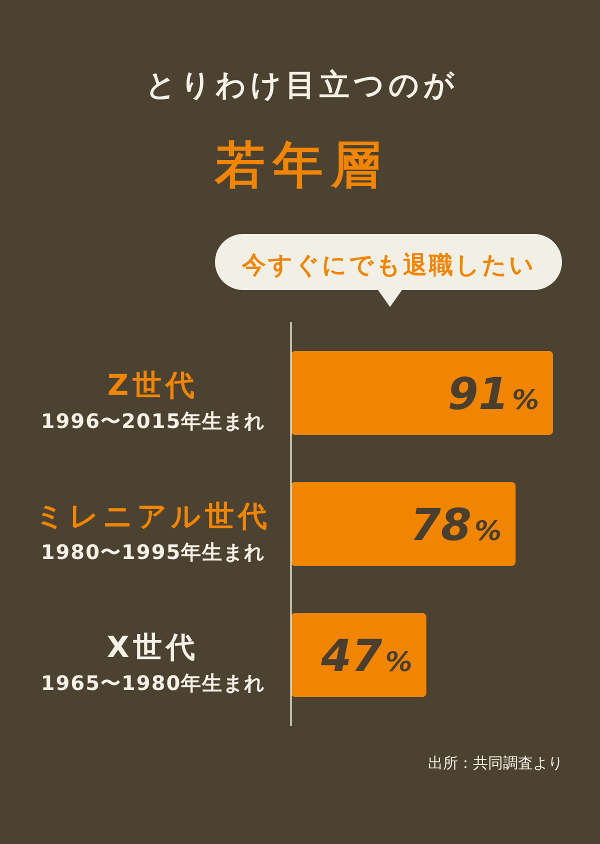  What do you see at coordinates (366, 656) in the screenshot?
I see `data-label: 47%` at bounding box center [366, 656].